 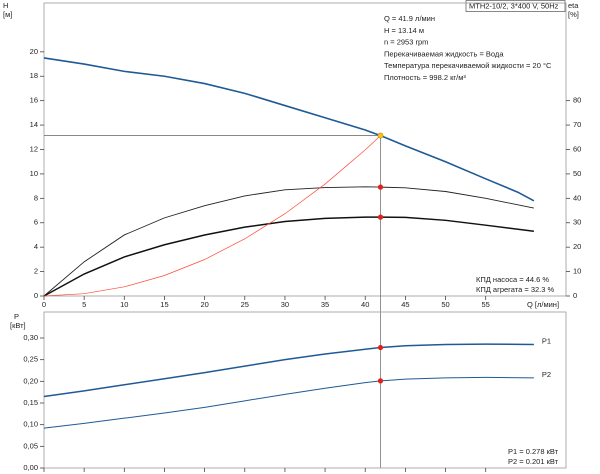 I want to click on annotation: Плотность = 998.2 кг/м³, so click(x=425, y=77).